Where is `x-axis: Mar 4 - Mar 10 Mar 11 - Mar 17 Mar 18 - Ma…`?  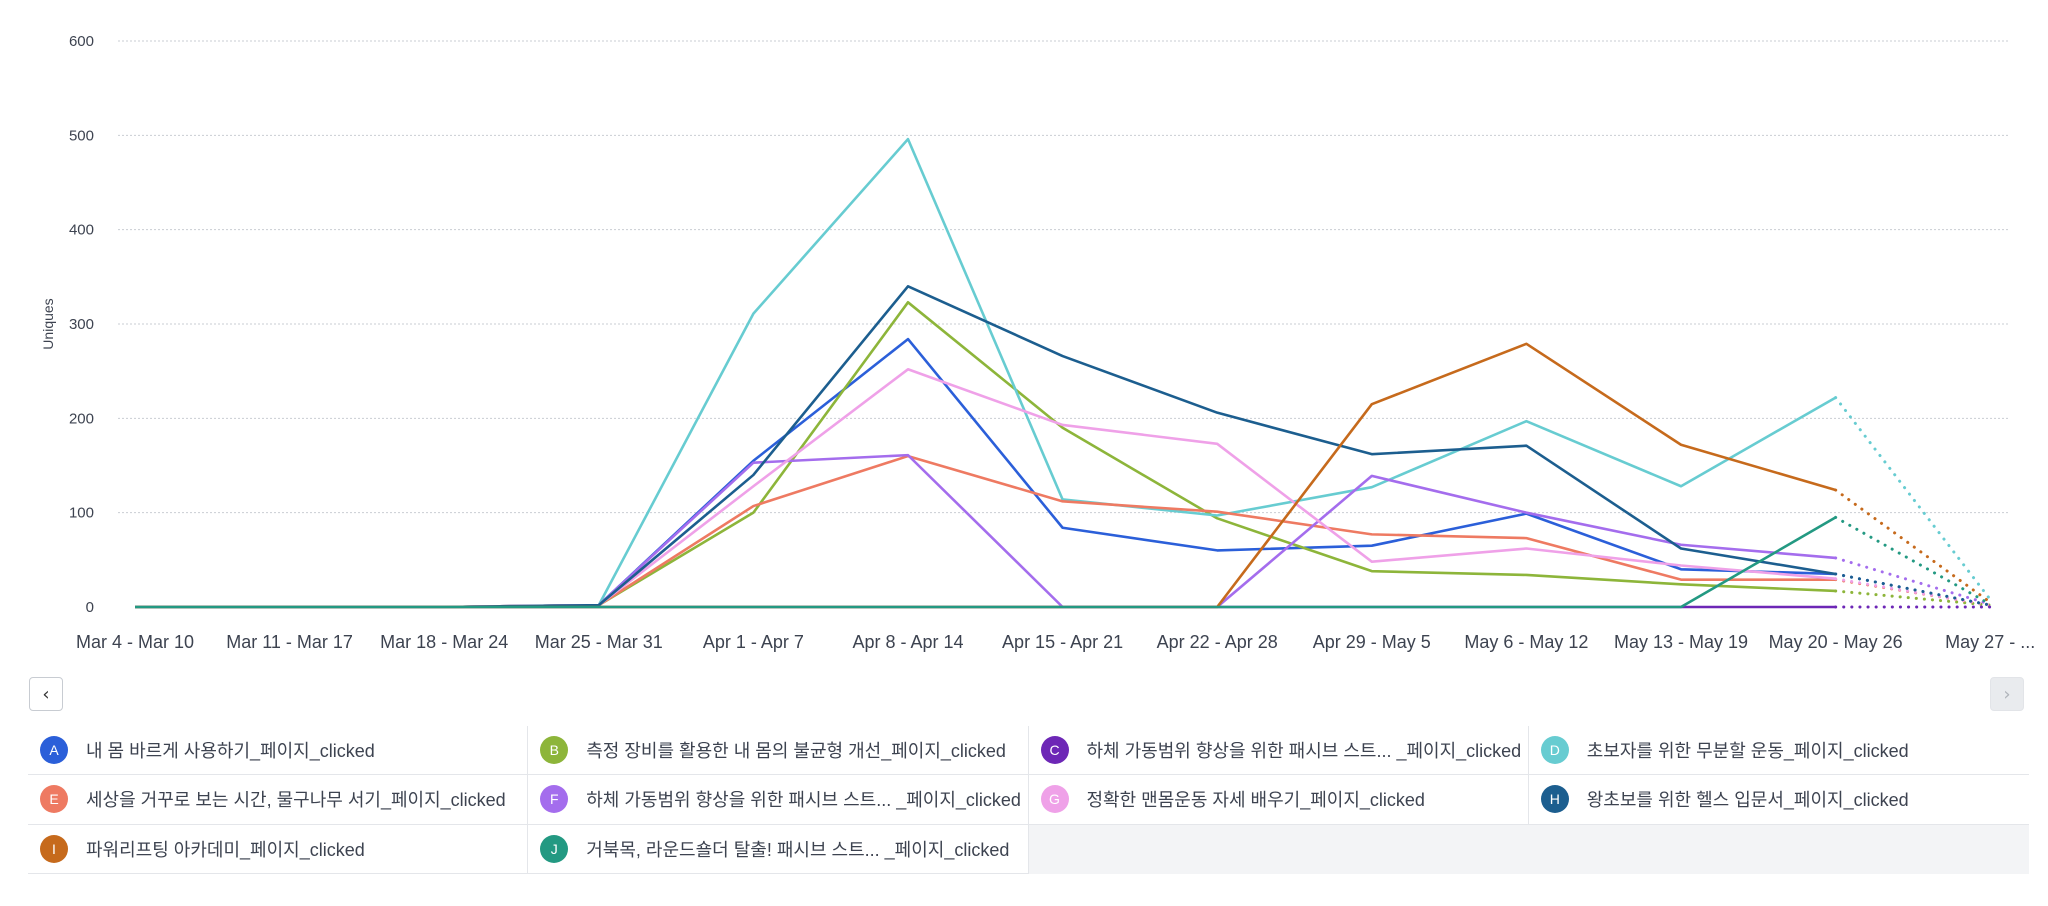
x-axis: Mar 4 - Mar 10 Mar 11 - Mar 17 Mar 18 - Ma… is located at coordinates (1055, 642).